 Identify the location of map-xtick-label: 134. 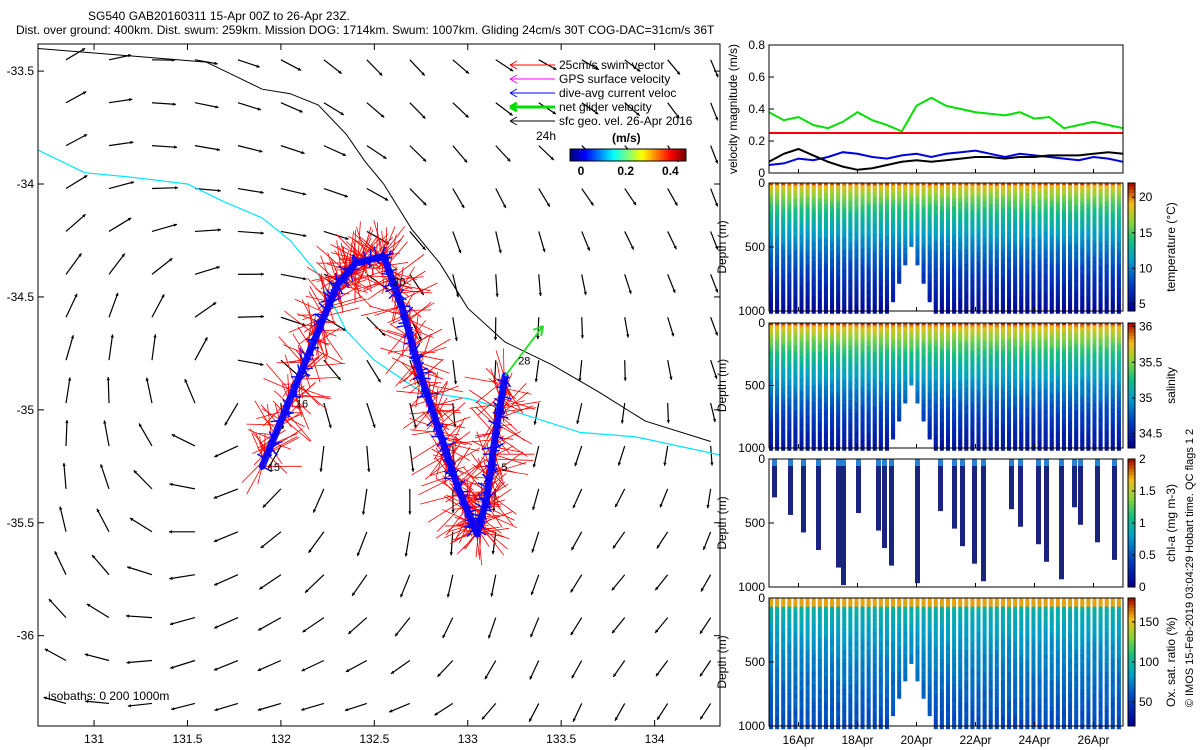
(655, 739).